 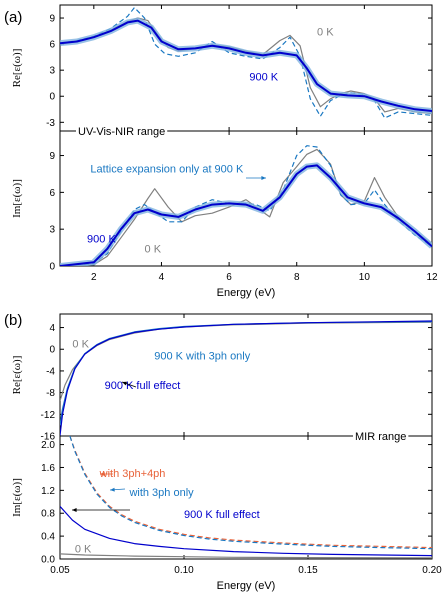 What do you see at coordinates (60, 570) in the screenshot?
I see `x-tick-label: 0.05` at bounding box center [60, 570].